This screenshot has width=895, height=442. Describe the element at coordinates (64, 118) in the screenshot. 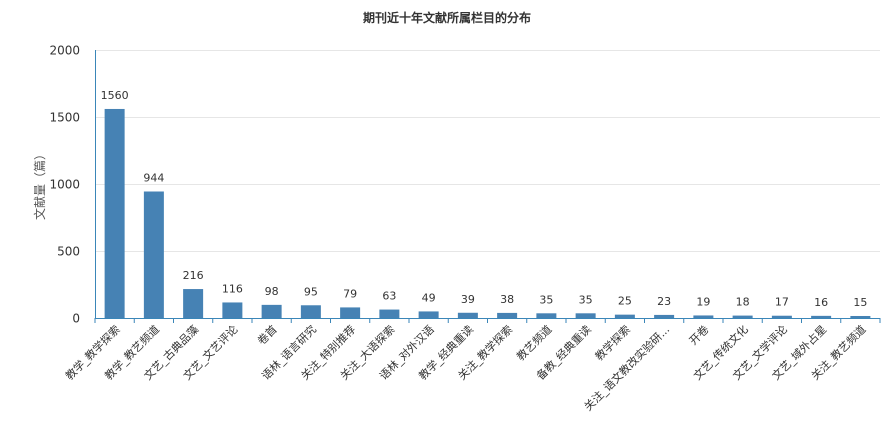

I see `y-tick-label: 1500` at that location.